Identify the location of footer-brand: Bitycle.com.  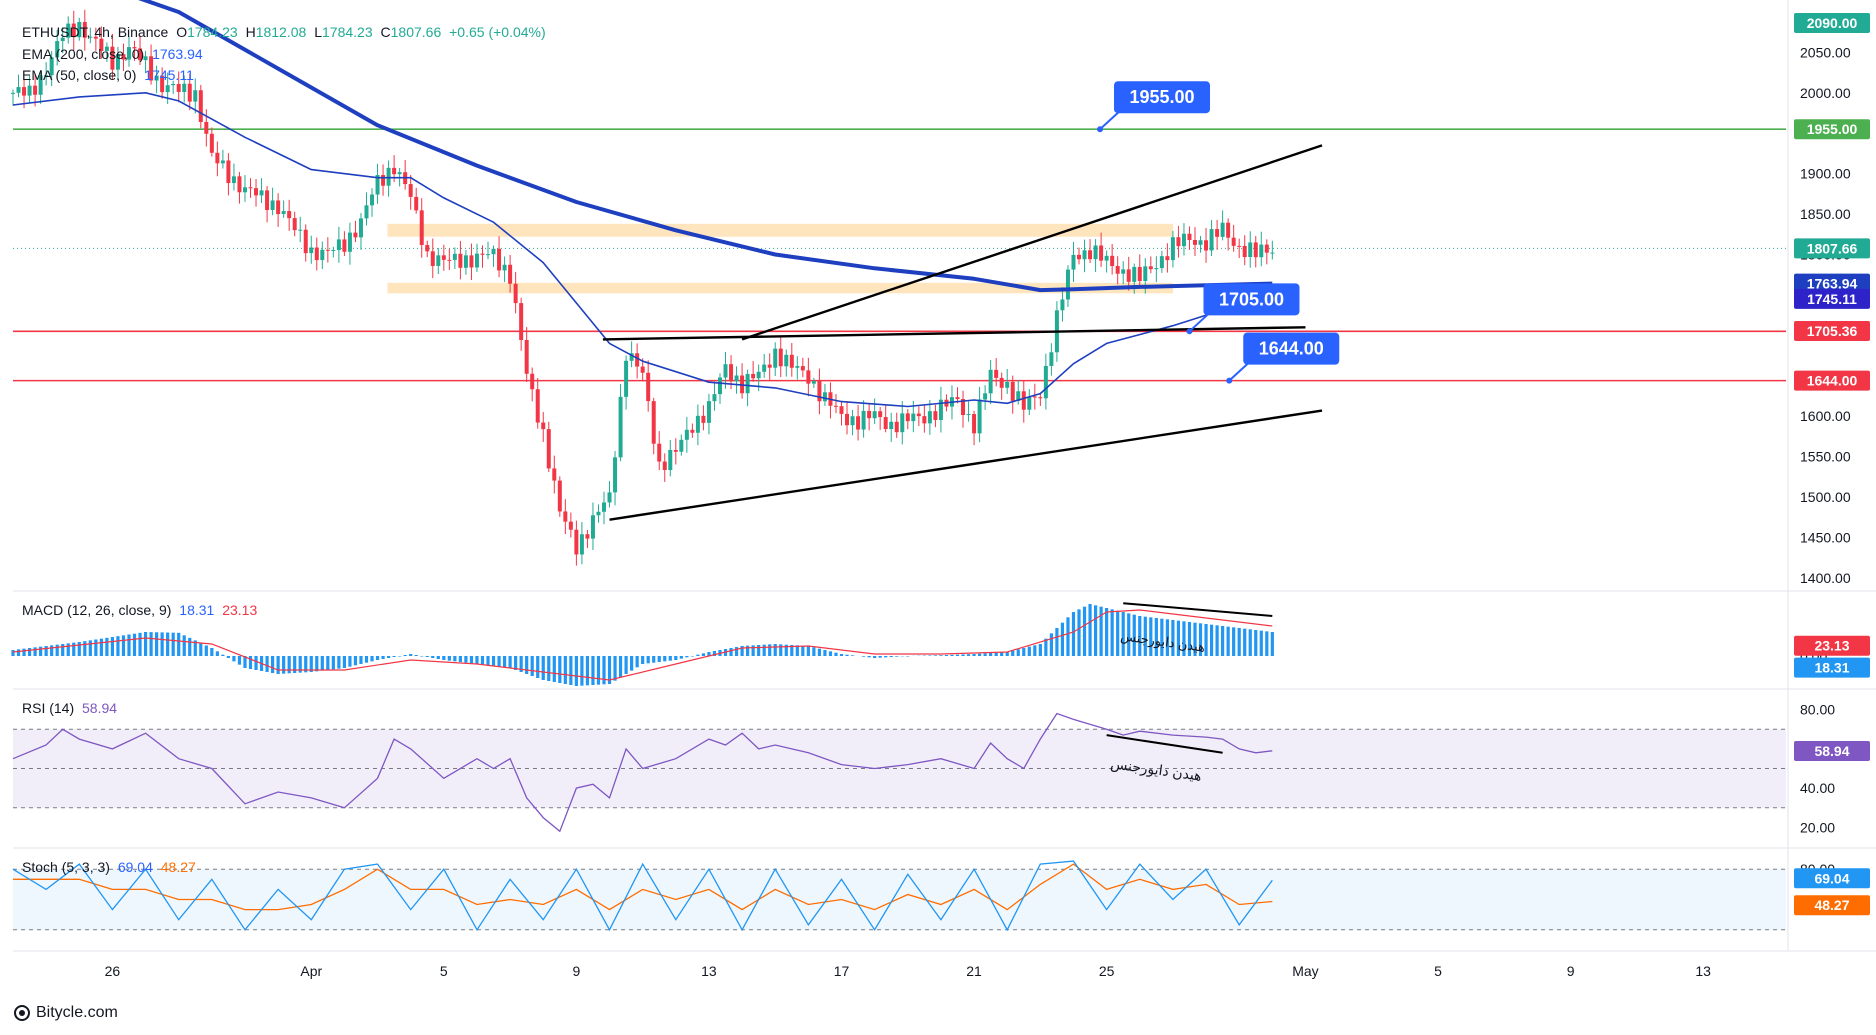
(66, 1013).